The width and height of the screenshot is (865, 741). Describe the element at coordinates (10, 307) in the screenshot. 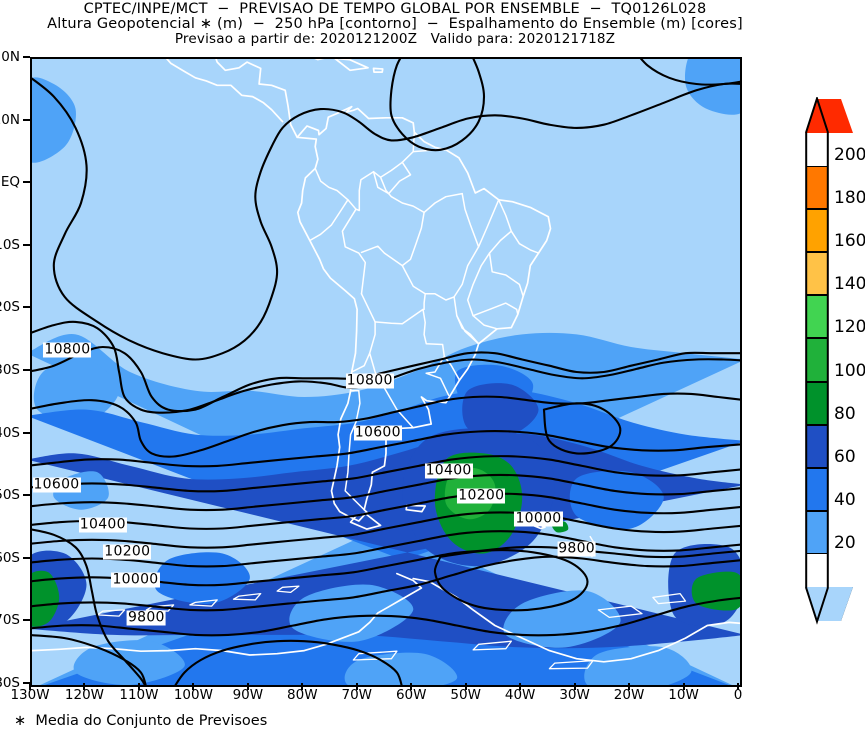

I see `y-axis-tick-label: 20S` at that location.